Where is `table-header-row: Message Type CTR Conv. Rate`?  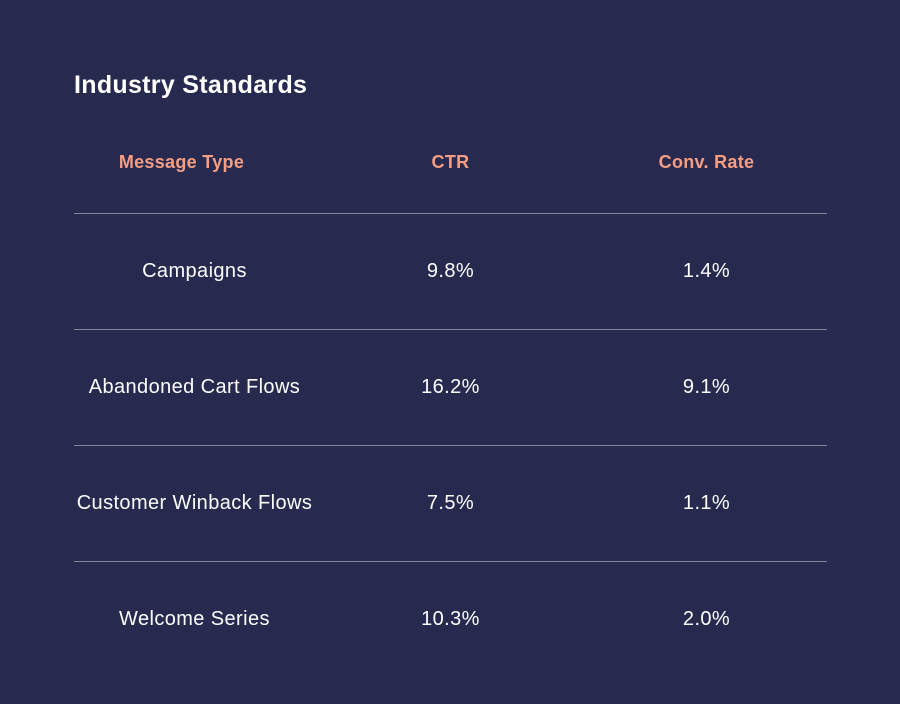 table-header-row: Message Type CTR Conv. Rate is located at coordinates (450, 157).